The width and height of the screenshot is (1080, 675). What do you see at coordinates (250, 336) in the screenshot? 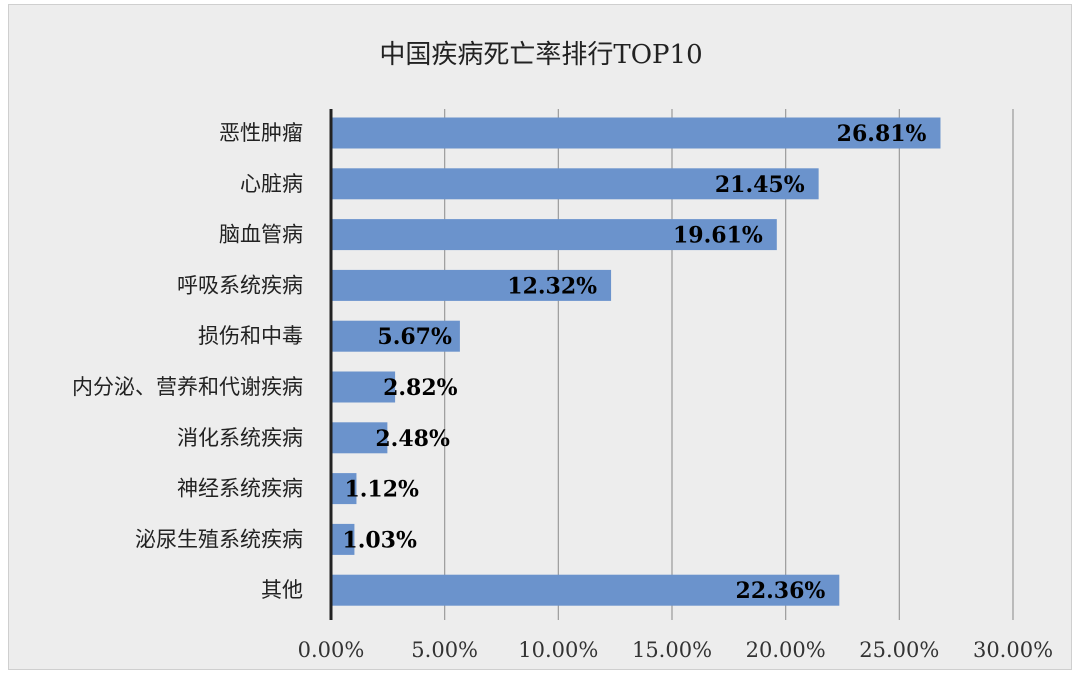
I see `category-label: 损伤和中毒` at bounding box center [250, 336].